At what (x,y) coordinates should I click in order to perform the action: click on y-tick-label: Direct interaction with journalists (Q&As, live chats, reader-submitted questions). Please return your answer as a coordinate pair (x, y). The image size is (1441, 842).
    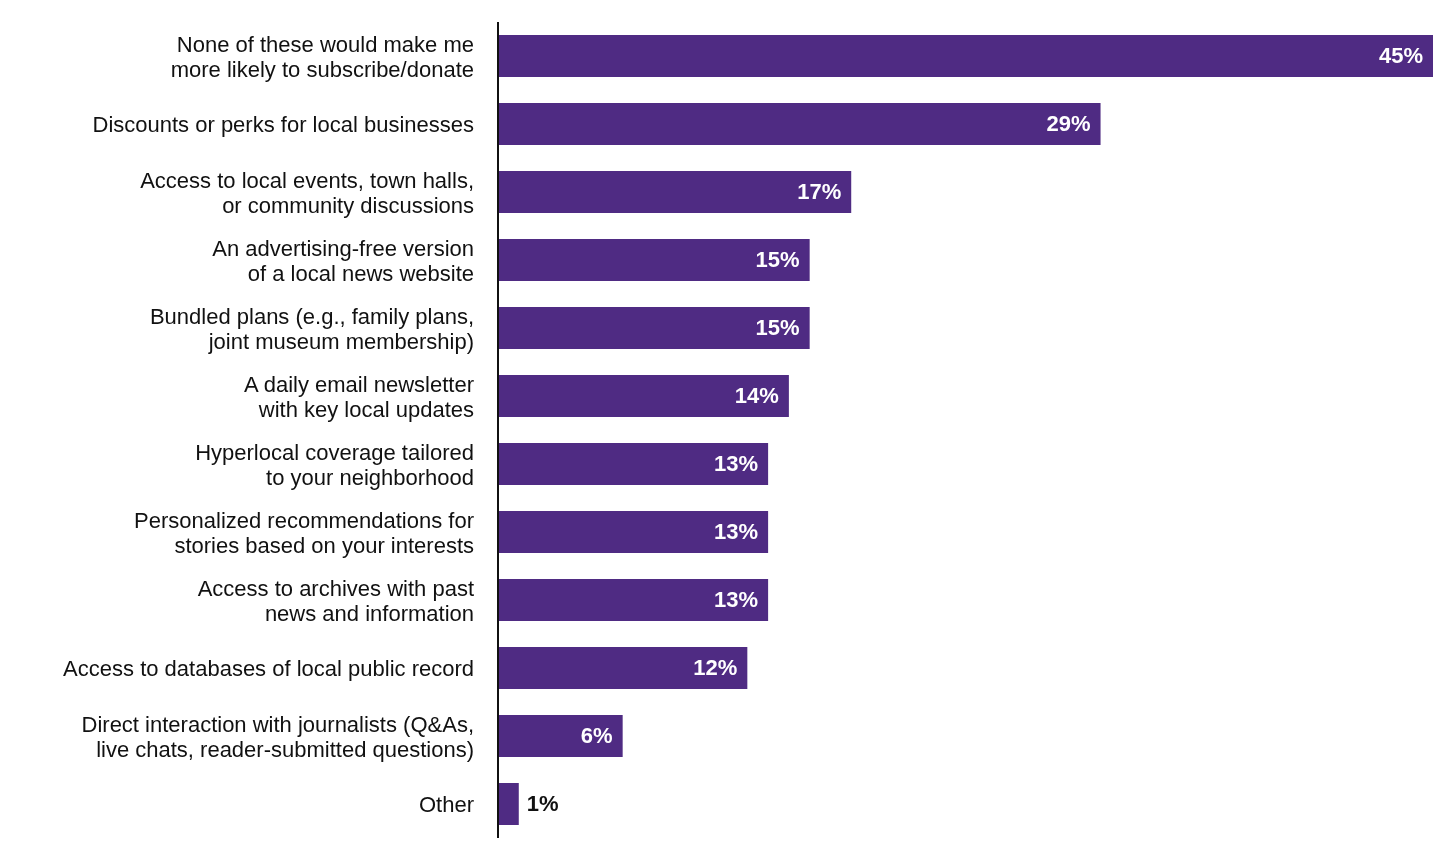
    Looking at the image, I should click on (277, 736).